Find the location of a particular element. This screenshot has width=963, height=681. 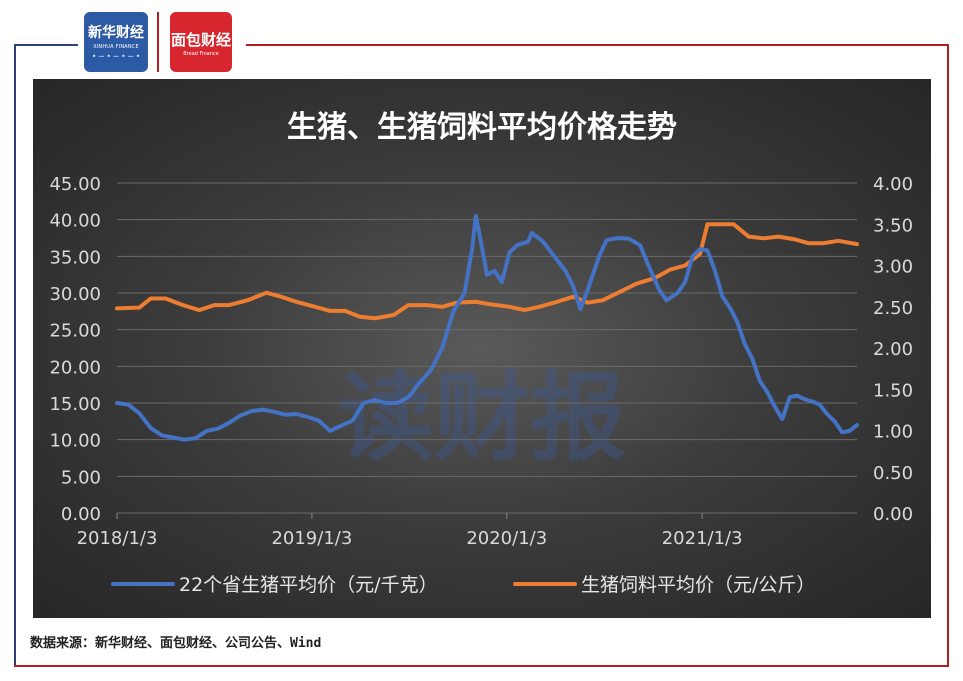

x-tick-label: 2020/1/3 is located at coordinates (506, 538).